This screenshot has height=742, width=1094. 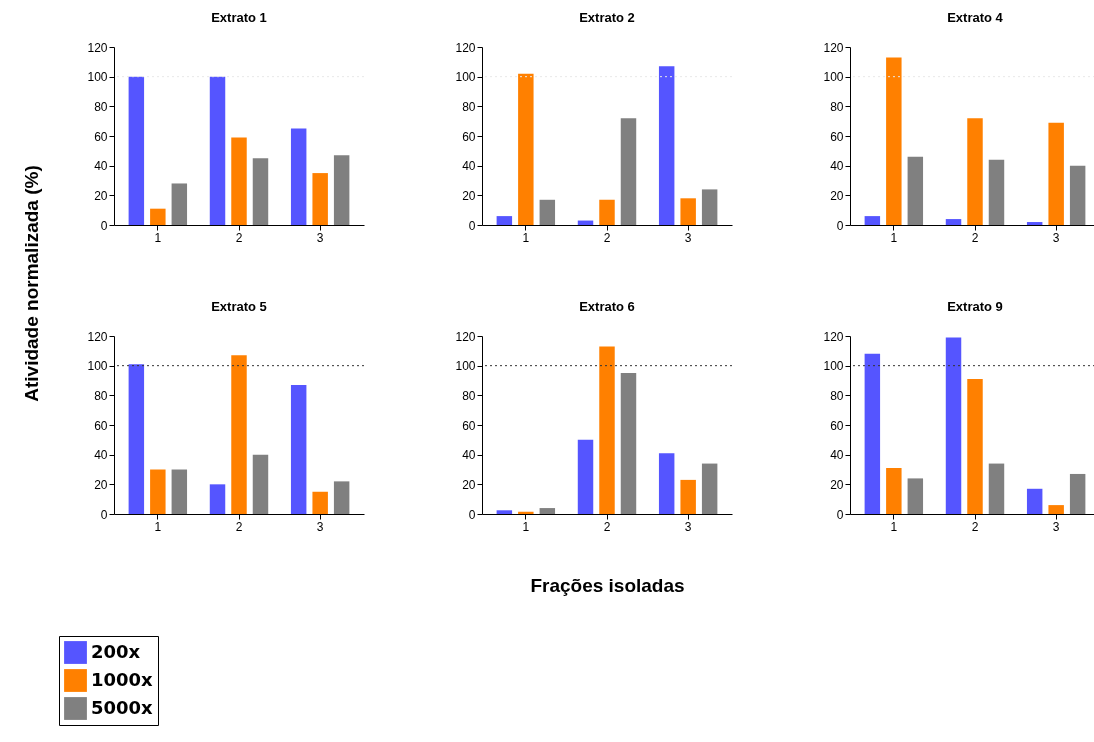 What do you see at coordinates (607, 17) in the screenshot?
I see `chart-title: Extrato 2` at bounding box center [607, 17].